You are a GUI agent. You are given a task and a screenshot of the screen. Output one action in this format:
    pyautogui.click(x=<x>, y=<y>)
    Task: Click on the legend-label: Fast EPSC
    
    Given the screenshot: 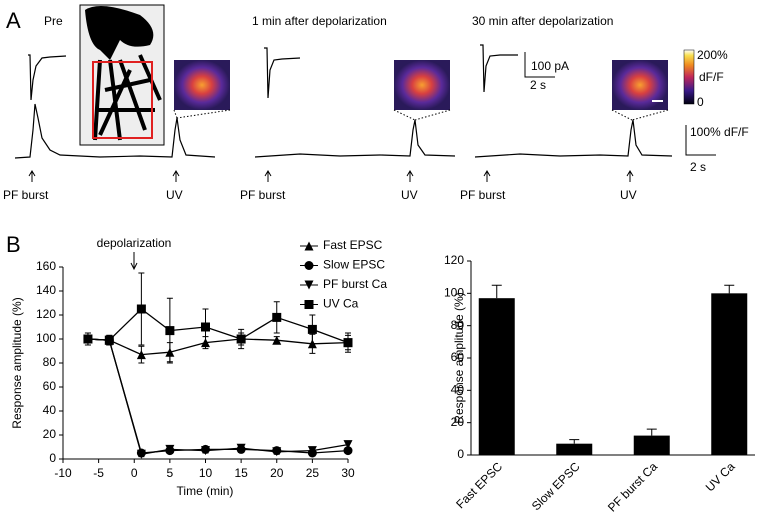 What is the action you would take?
    pyautogui.click(x=353, y=245)
    